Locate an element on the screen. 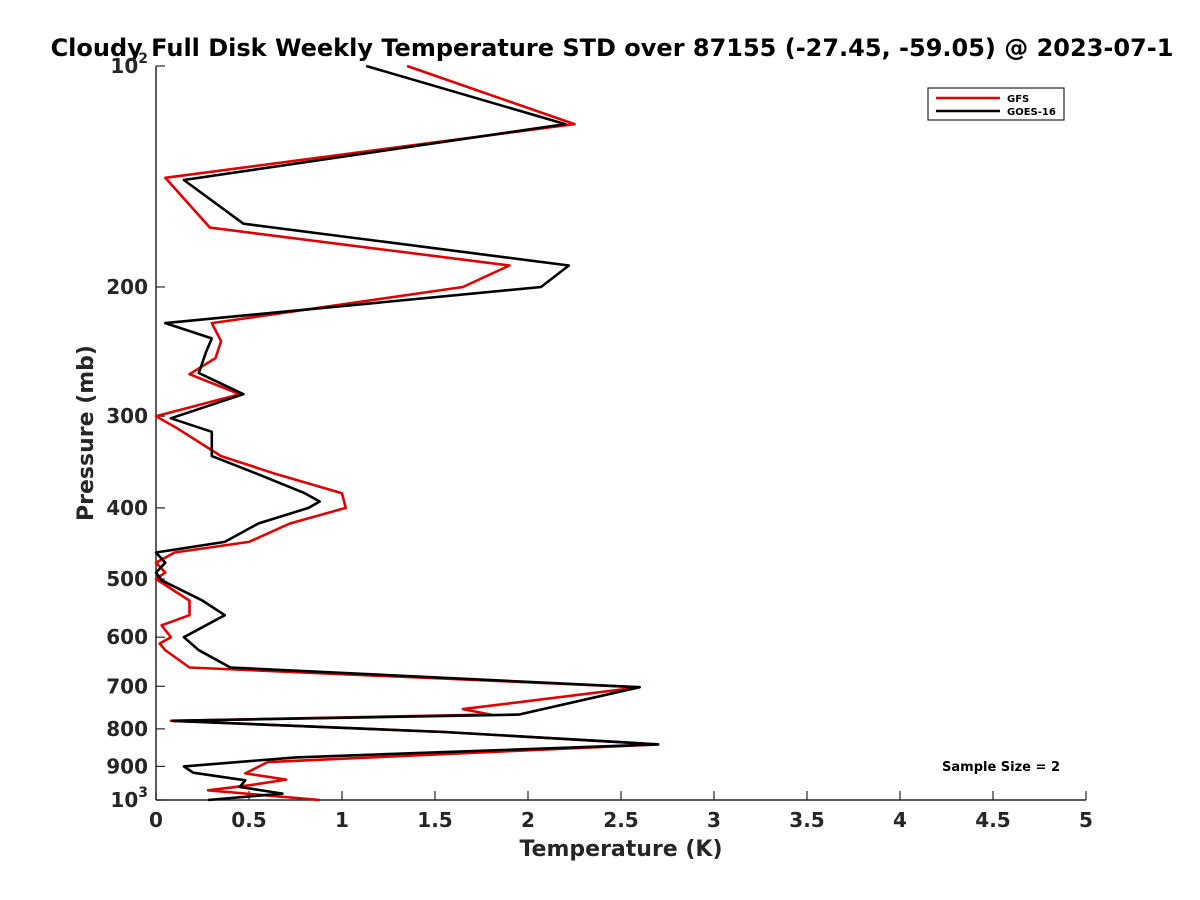  y-tick-label: 800 is located at coordinates (127, 729).